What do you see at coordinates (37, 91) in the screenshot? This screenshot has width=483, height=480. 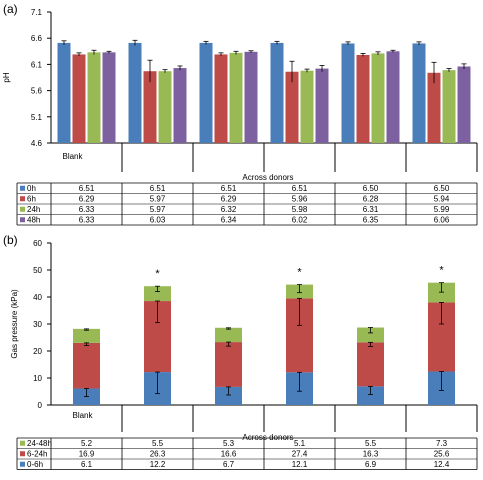 I see `y-tick-label: 5.6` at bounding box center [37, 91].